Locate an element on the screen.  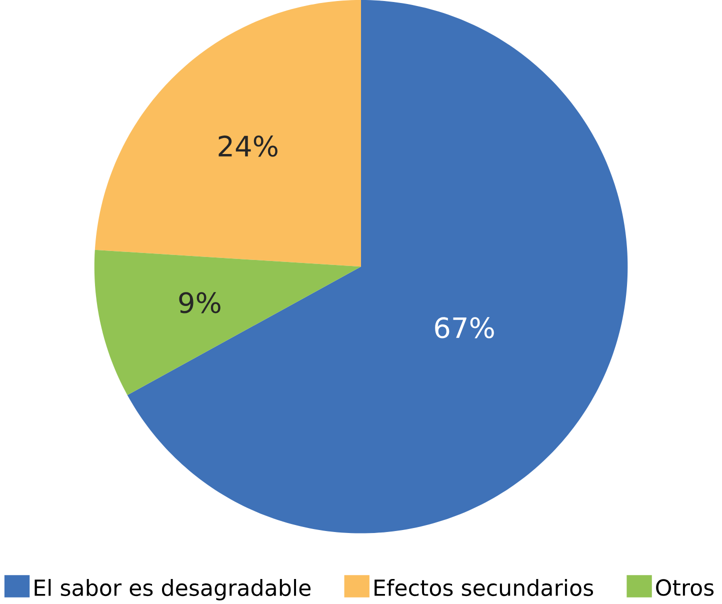
legend-label: Otros is located at coordinates (685, 587).